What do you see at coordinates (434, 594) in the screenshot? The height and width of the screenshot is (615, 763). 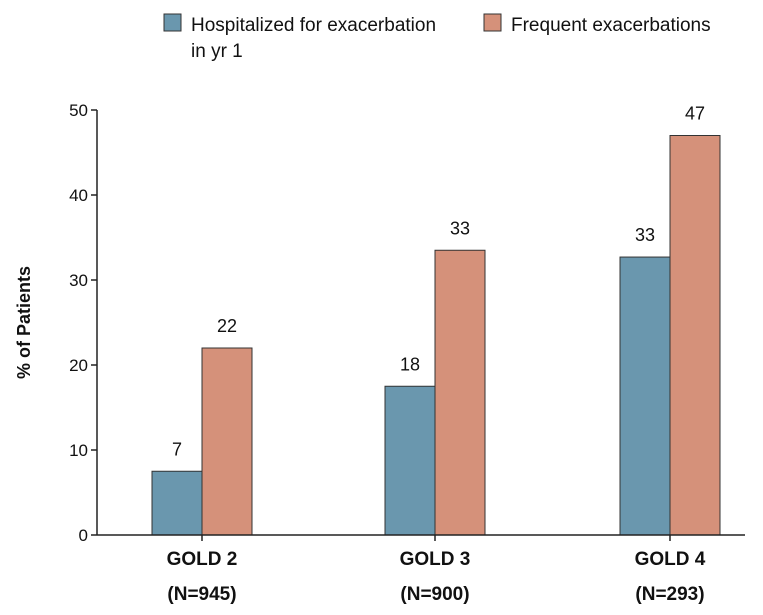 I see `x-category-sublabel: (N=900)` at bounding box center [434, 594].